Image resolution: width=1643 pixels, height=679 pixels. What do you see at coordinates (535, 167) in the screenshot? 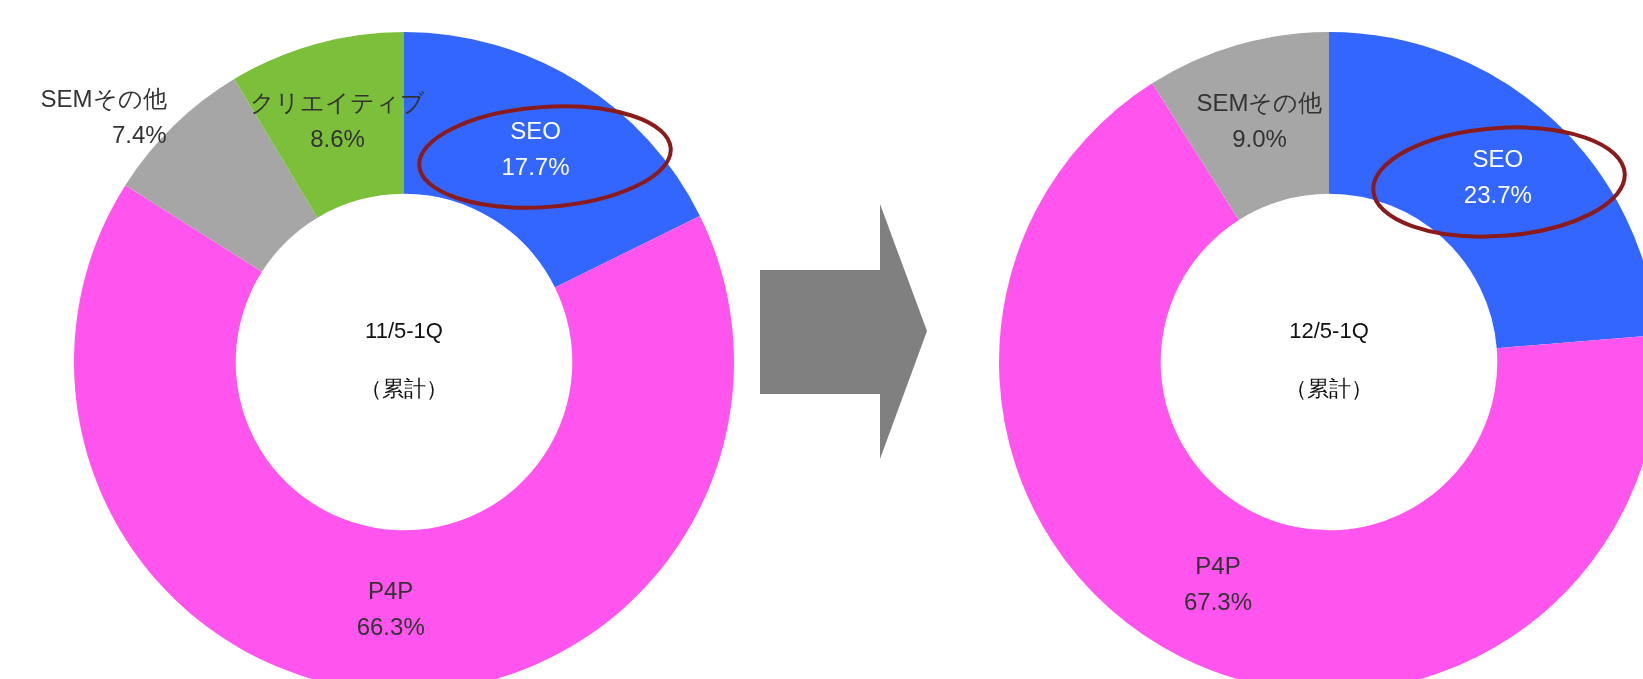
I see `data-label: 17.7%` at bounding box center [535, 167].